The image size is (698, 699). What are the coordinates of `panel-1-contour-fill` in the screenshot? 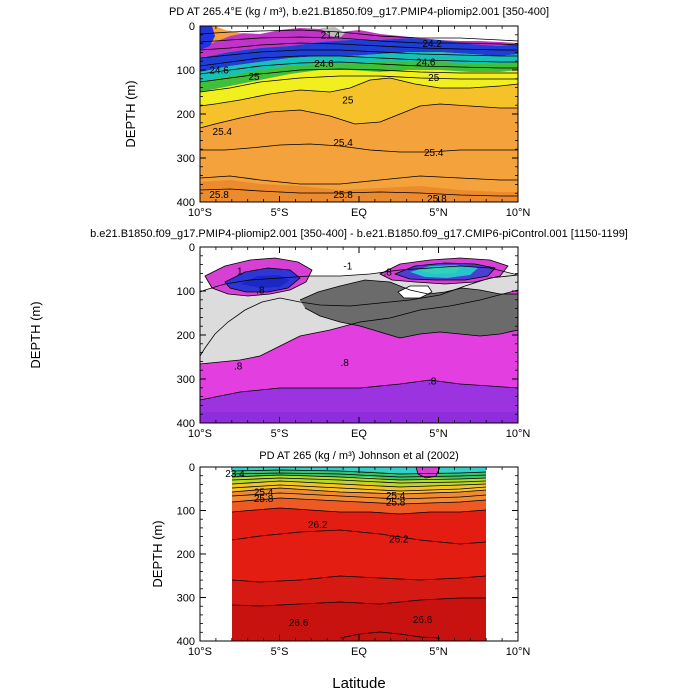 It's located at (359, 114).